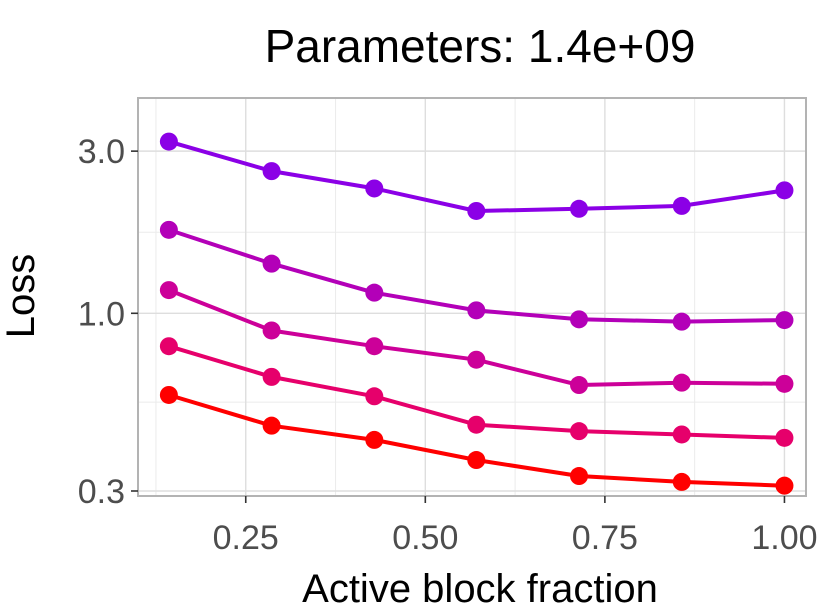 The image size is (830, 616). What do you see at coordinates (605, 538) in the screenshot?
I see `x-tick-label: 0.75` at bounding box center [605, 538].